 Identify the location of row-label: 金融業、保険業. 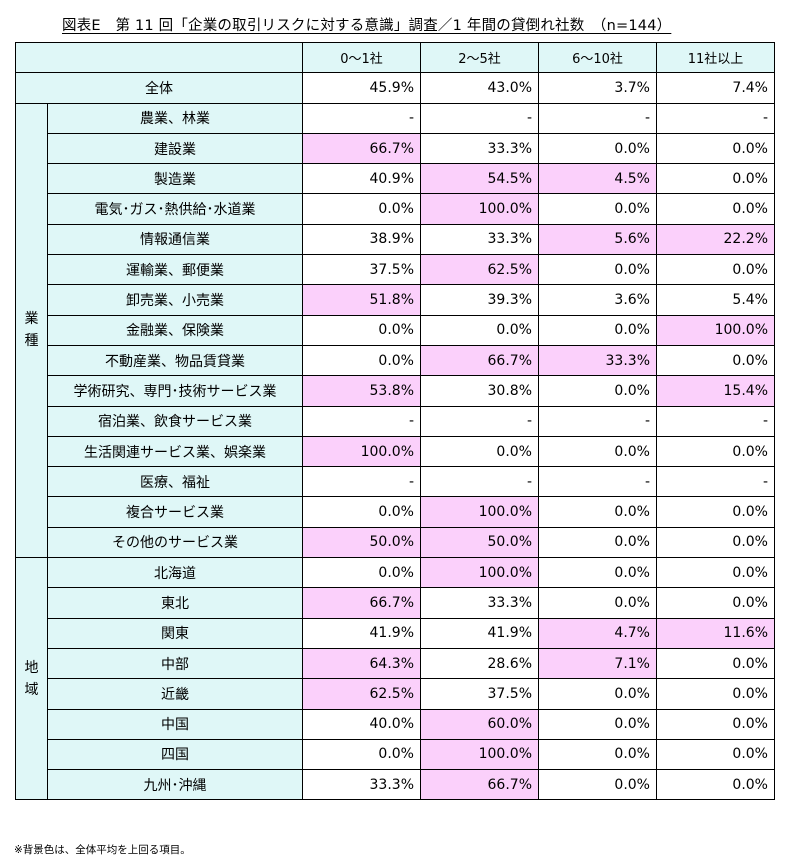
(175, 330).